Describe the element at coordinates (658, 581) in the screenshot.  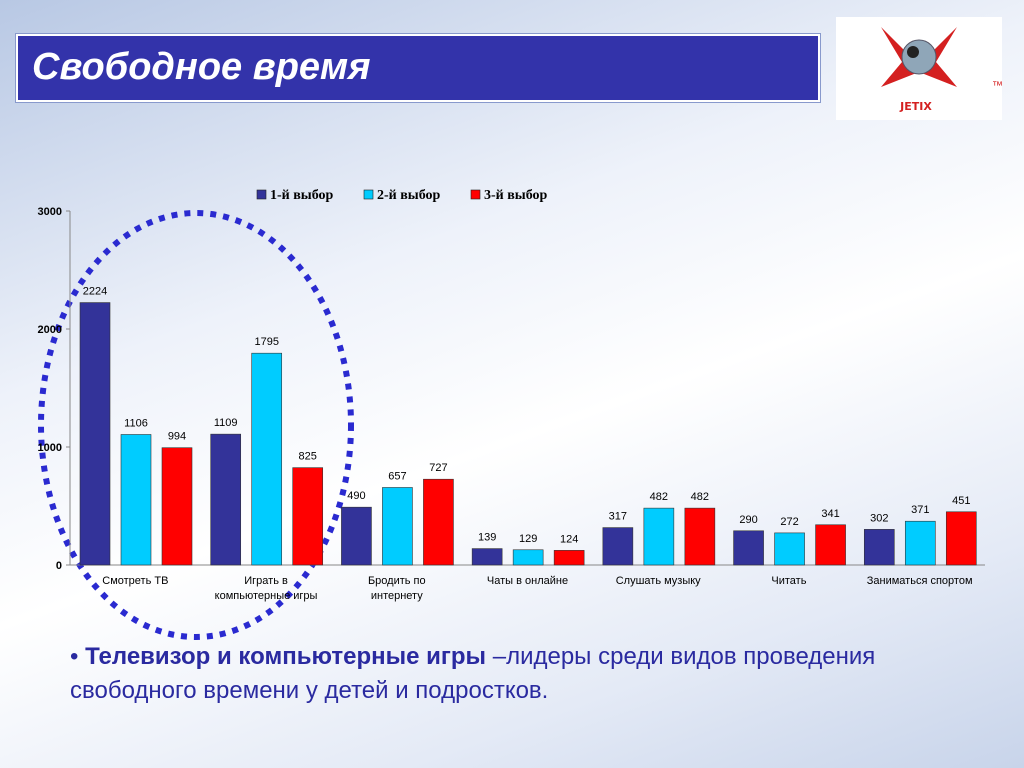
I see `x-tick-label: Слушать музыку` at that location.